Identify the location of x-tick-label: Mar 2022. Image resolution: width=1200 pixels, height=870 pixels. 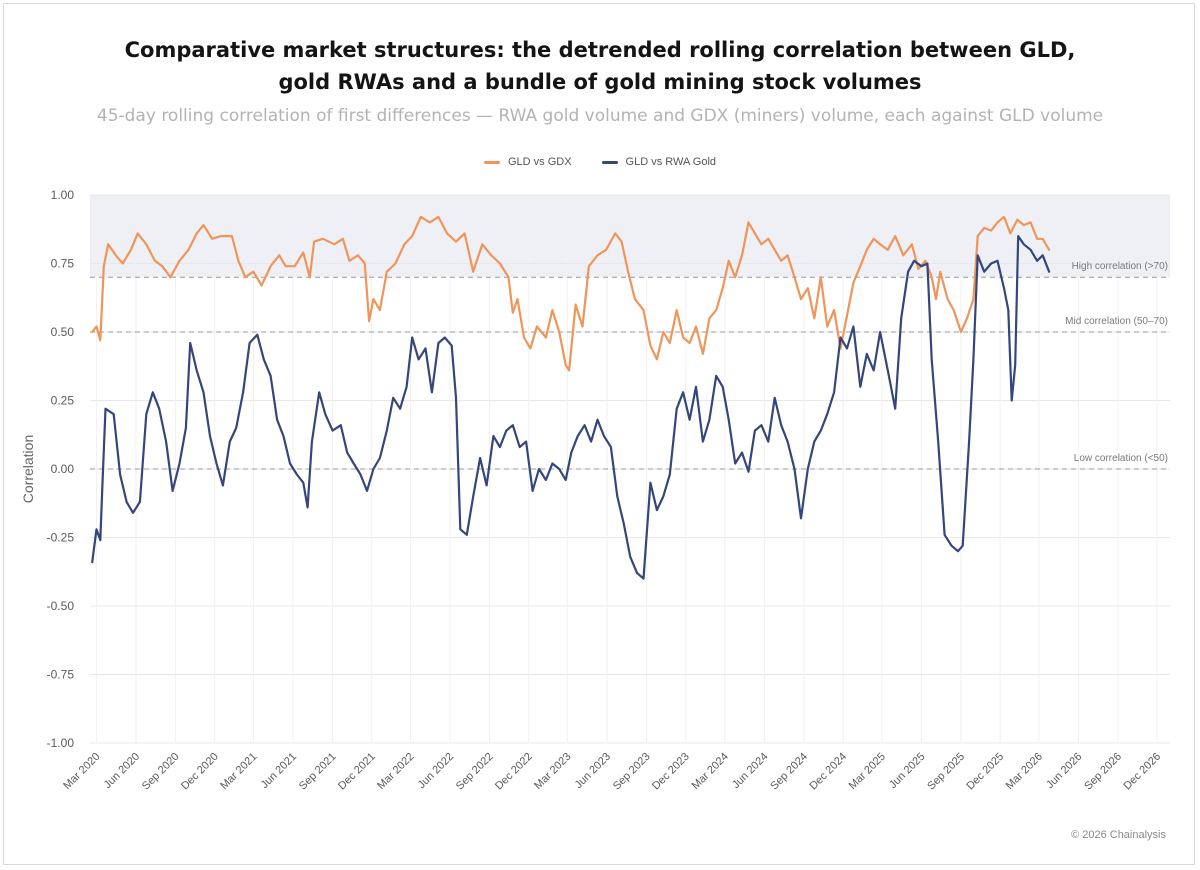
(395, 771).